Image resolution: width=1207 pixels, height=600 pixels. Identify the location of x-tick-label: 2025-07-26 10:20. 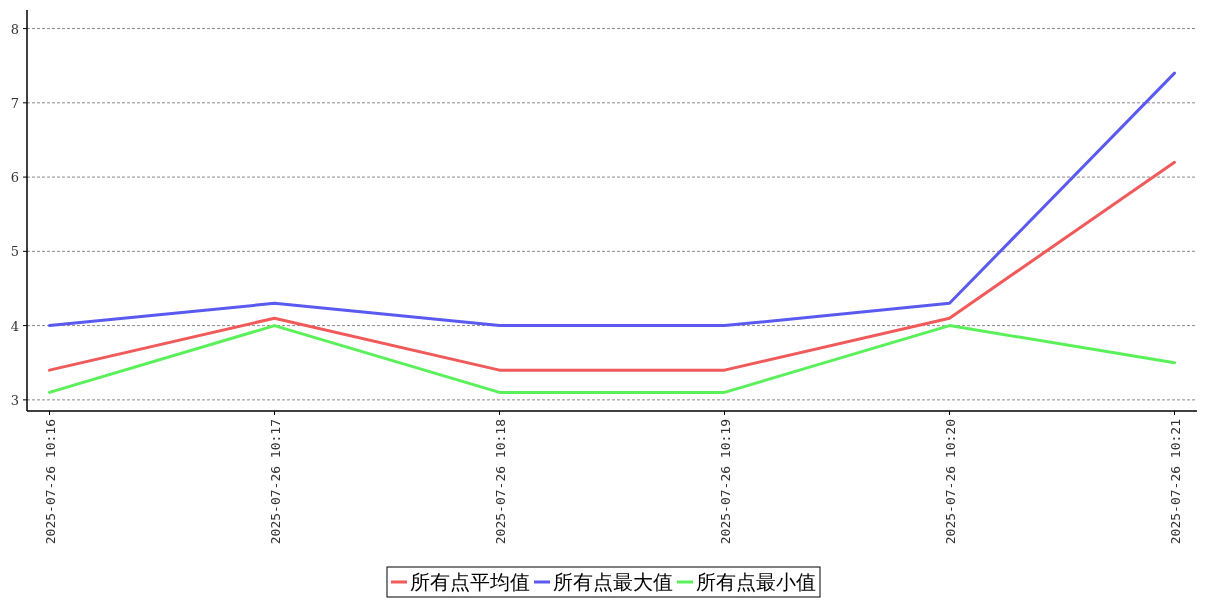
(950, 482).